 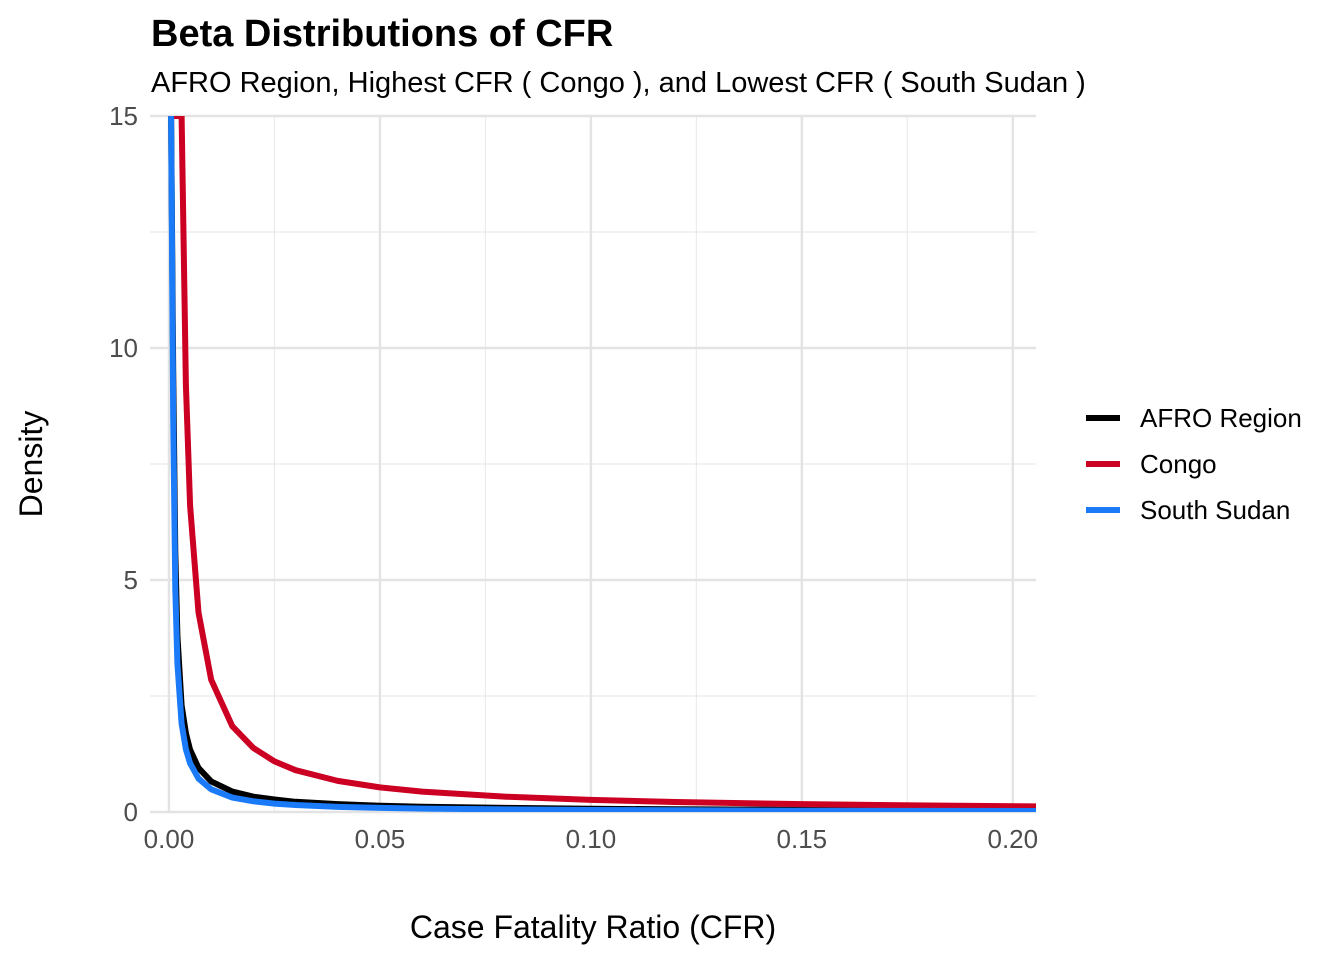 What do you see at coordinates (131, 580) in the screenshot?
I see `y-tick-label: 5` at bounding box center [131, 580].